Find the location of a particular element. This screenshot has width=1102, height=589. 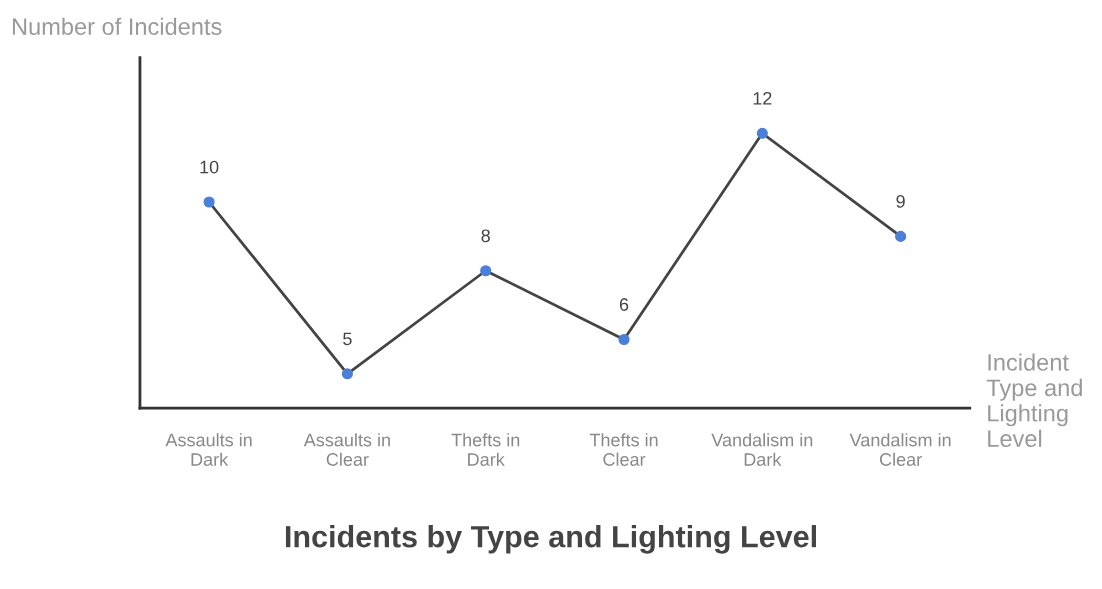

data-label: 9 is located at coordinates (900, 201).